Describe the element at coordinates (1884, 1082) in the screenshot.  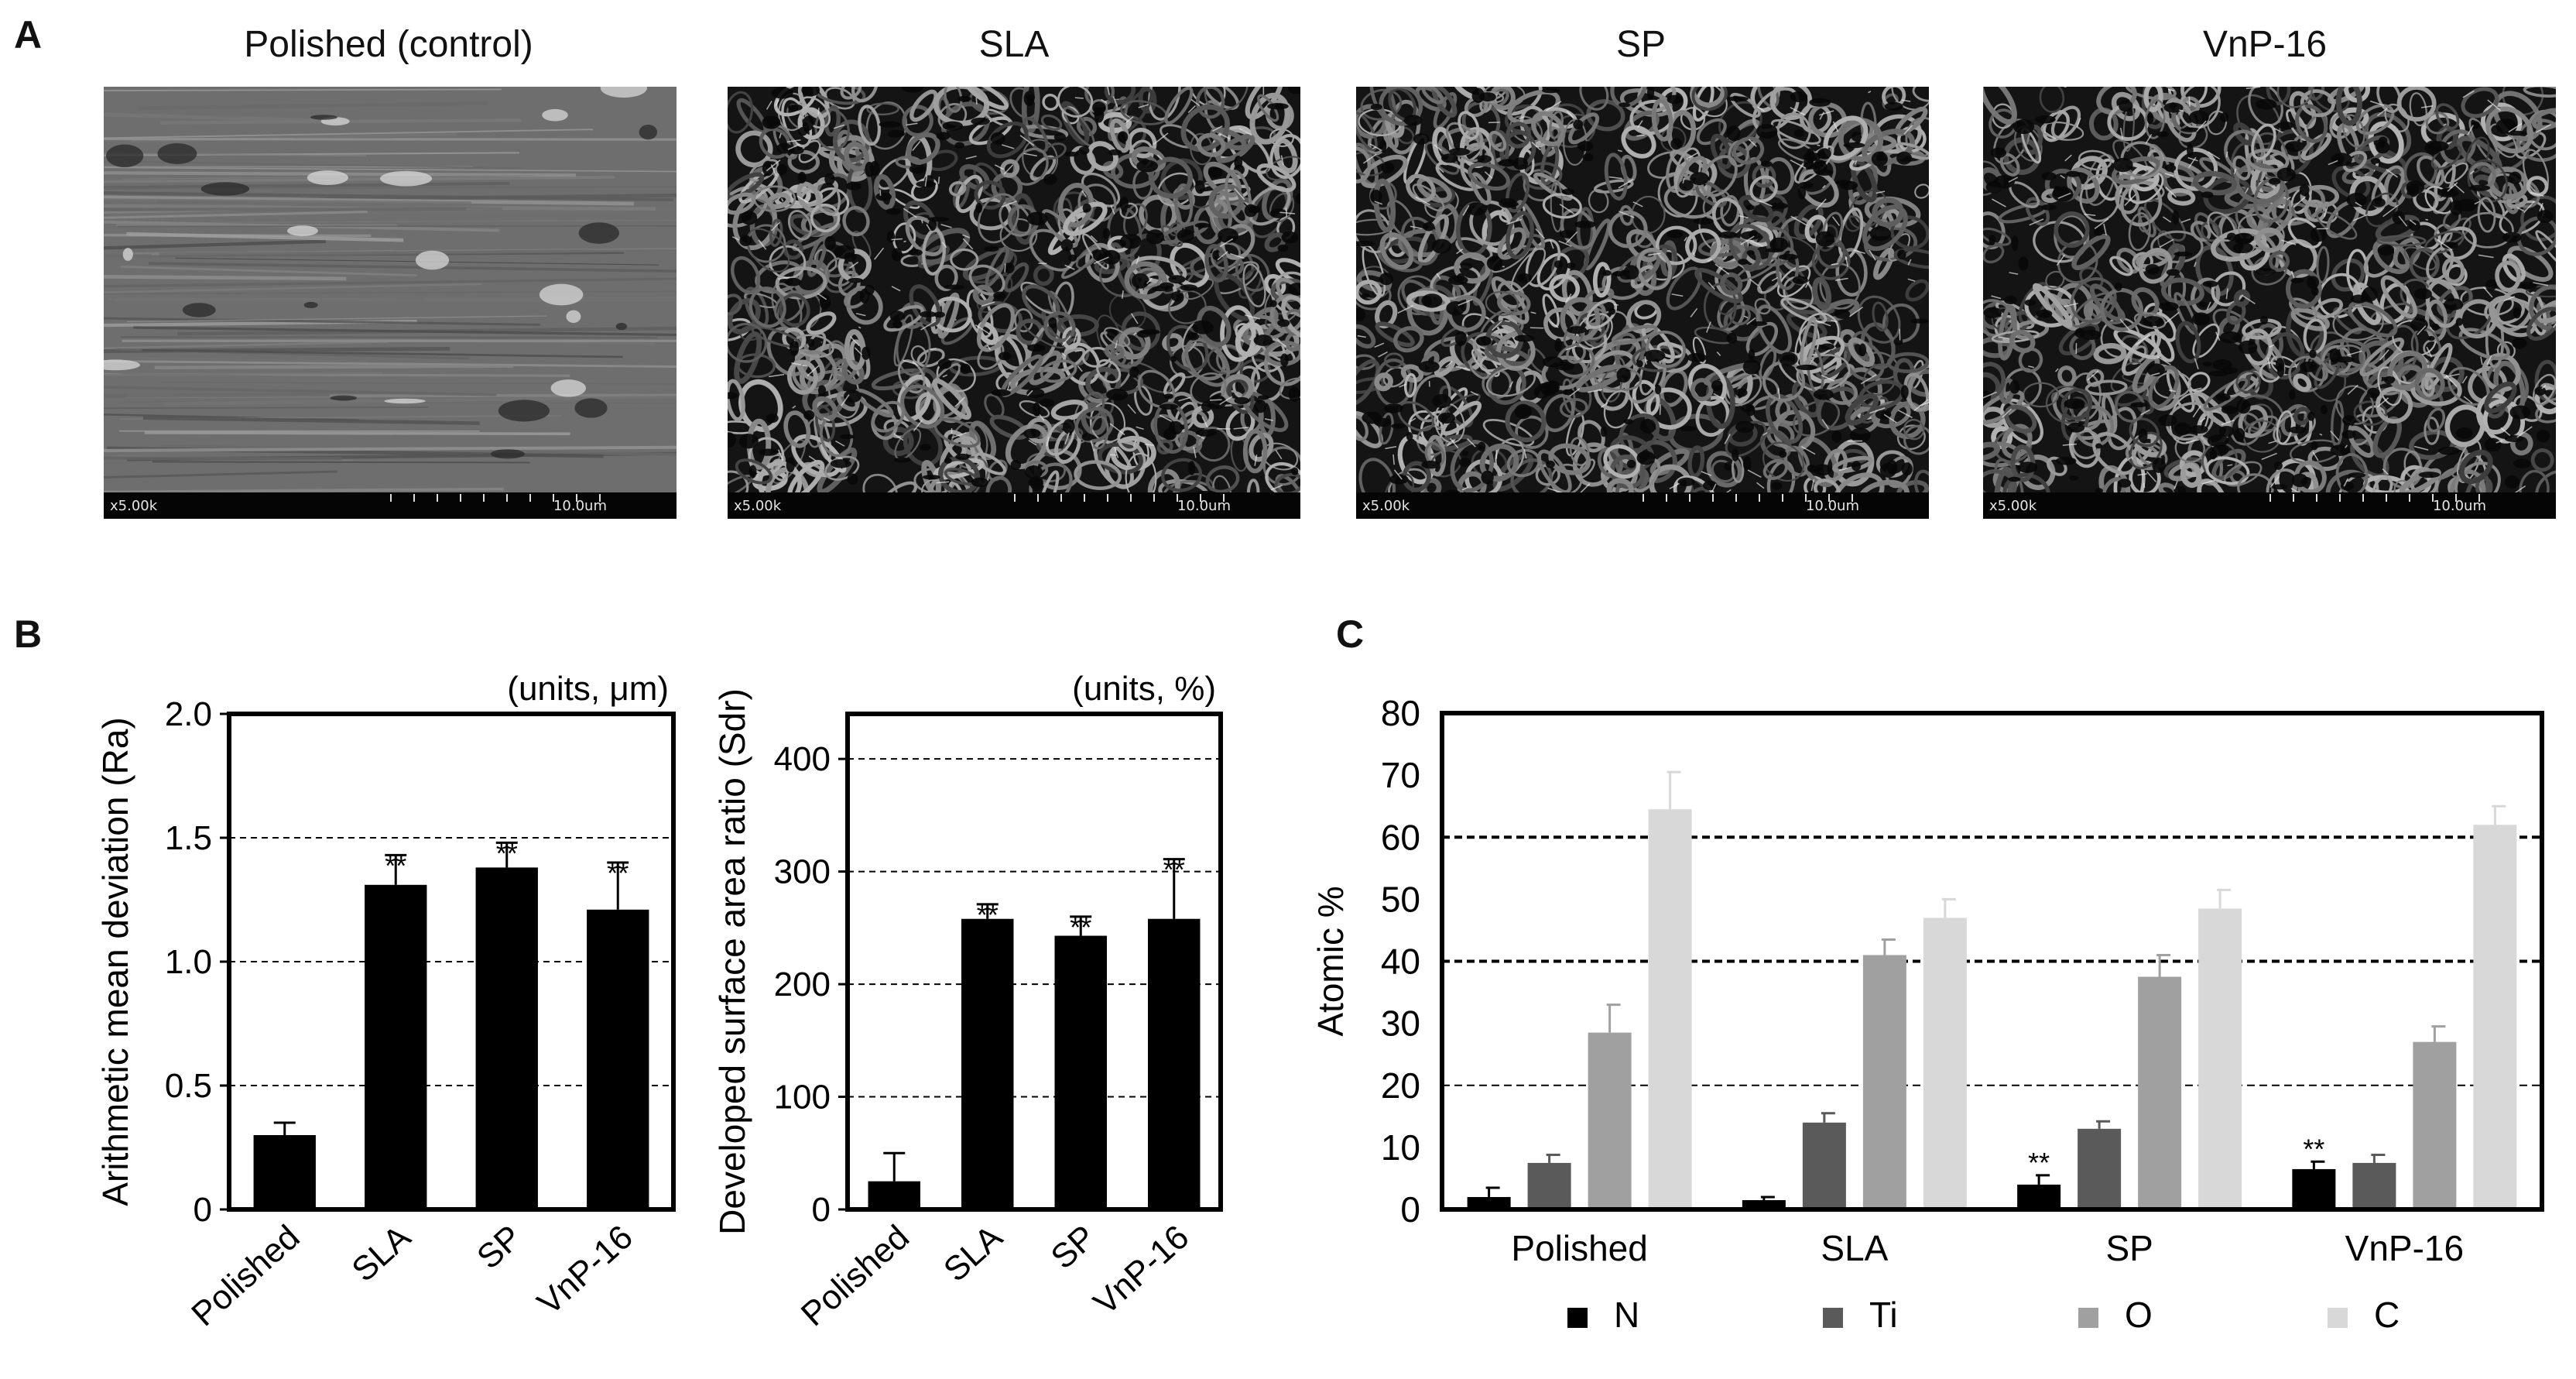
I see `bar-o` at that location.